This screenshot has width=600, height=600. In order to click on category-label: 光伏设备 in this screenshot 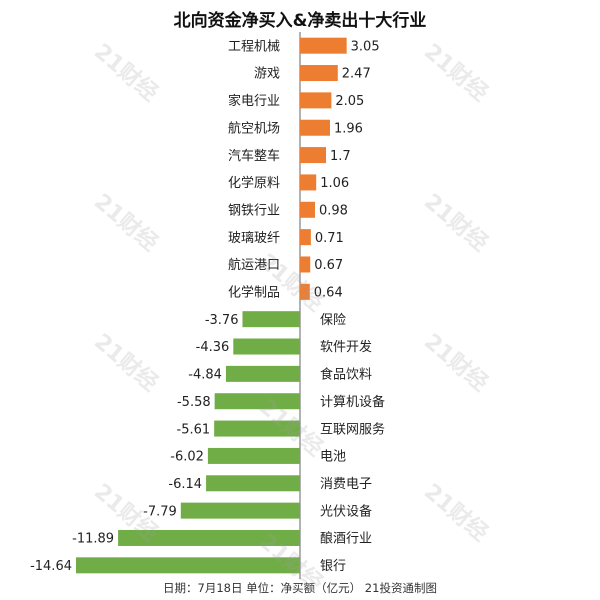, I will do `click(346, 511)`.